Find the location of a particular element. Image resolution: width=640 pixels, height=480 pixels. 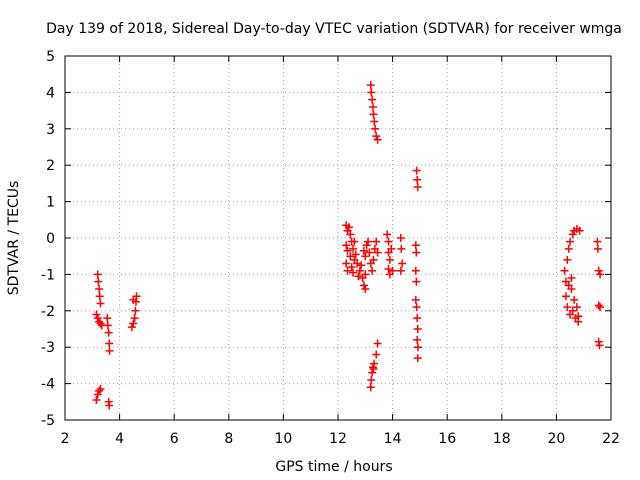

y-tick-label: -2 is located at coordinates (48, 312).